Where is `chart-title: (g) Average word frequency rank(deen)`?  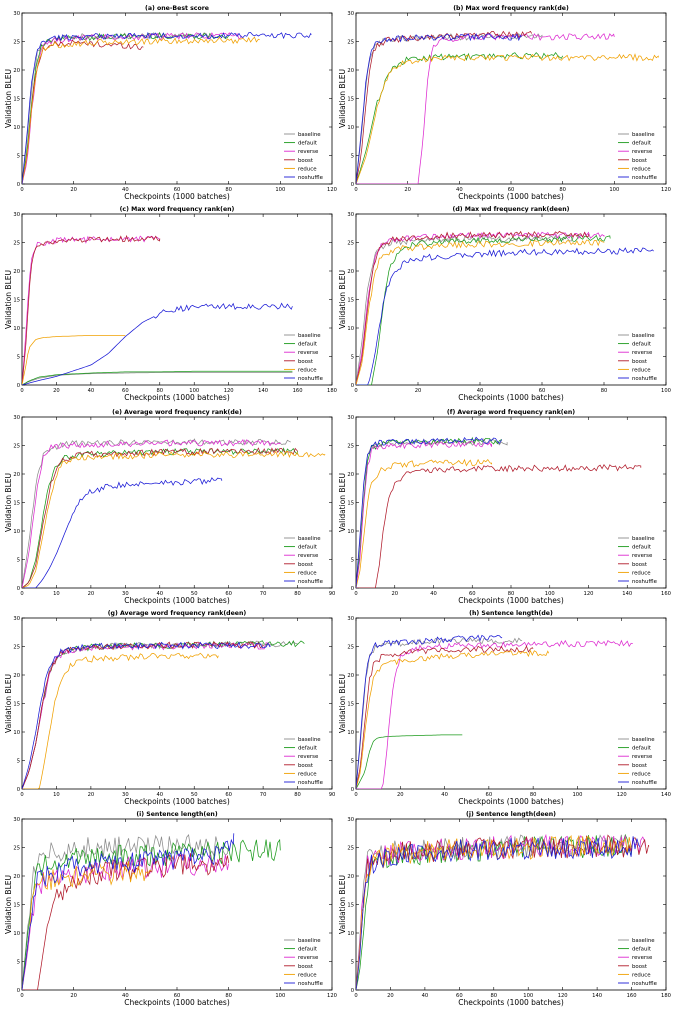 chart-title: (g) Average word frequency rank(deen) is located at coordinates (177, 613).